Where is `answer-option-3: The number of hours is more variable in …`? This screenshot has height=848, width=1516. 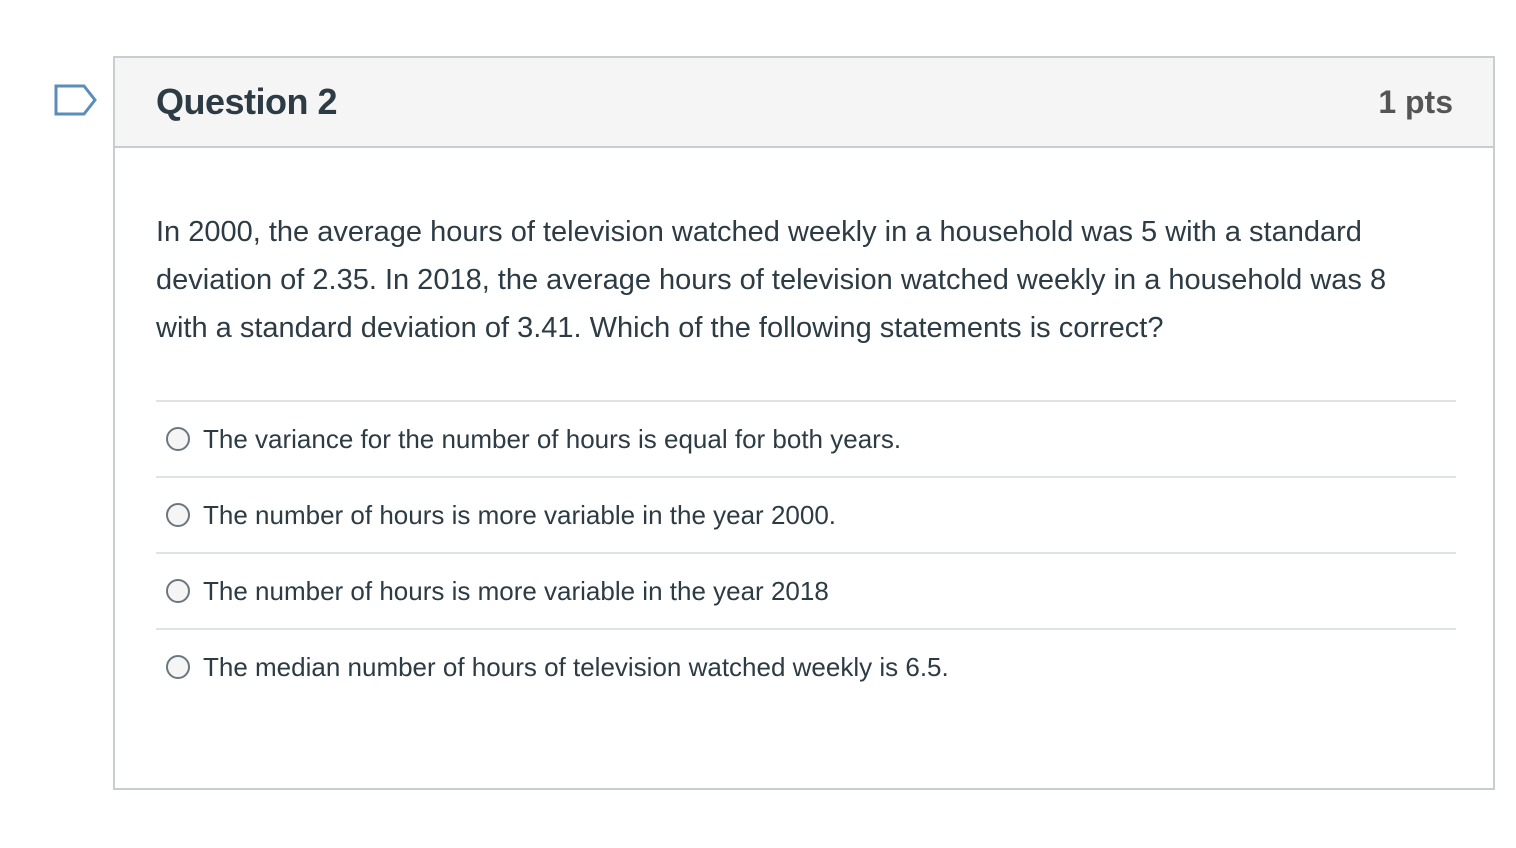
answer-option-3: The number of hours is more variable in … is located at coordinates (806, 592).